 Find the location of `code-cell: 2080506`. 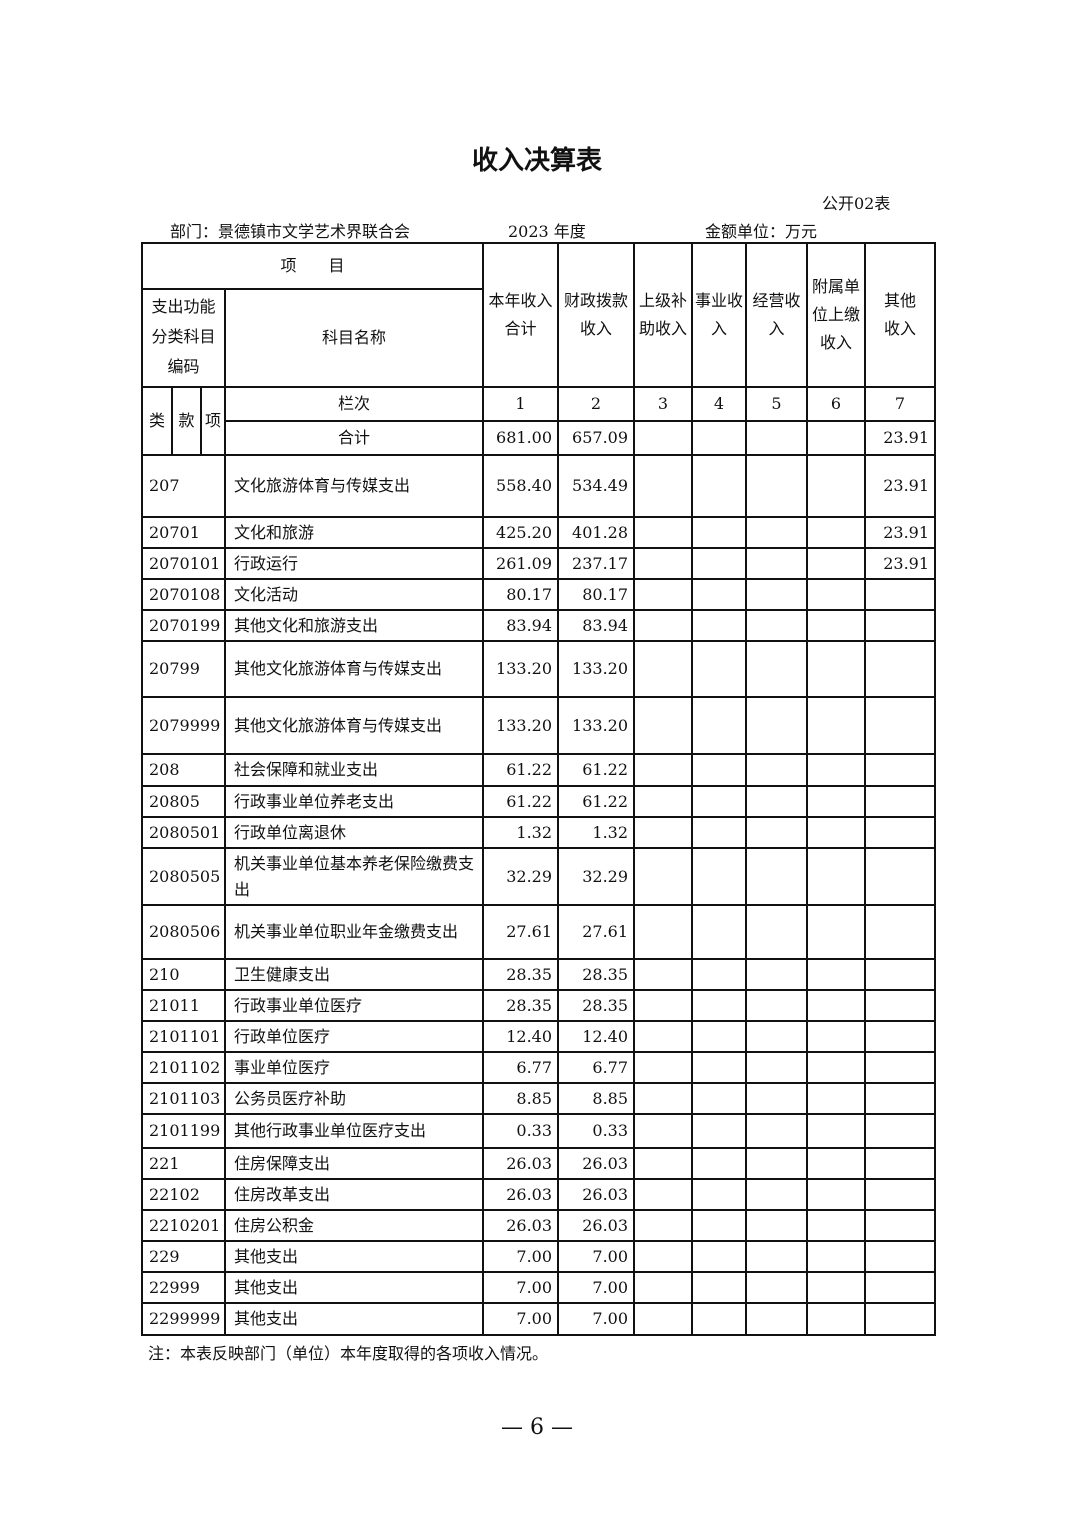

code-cell: 2080506 is located at coordinates (183, 932).